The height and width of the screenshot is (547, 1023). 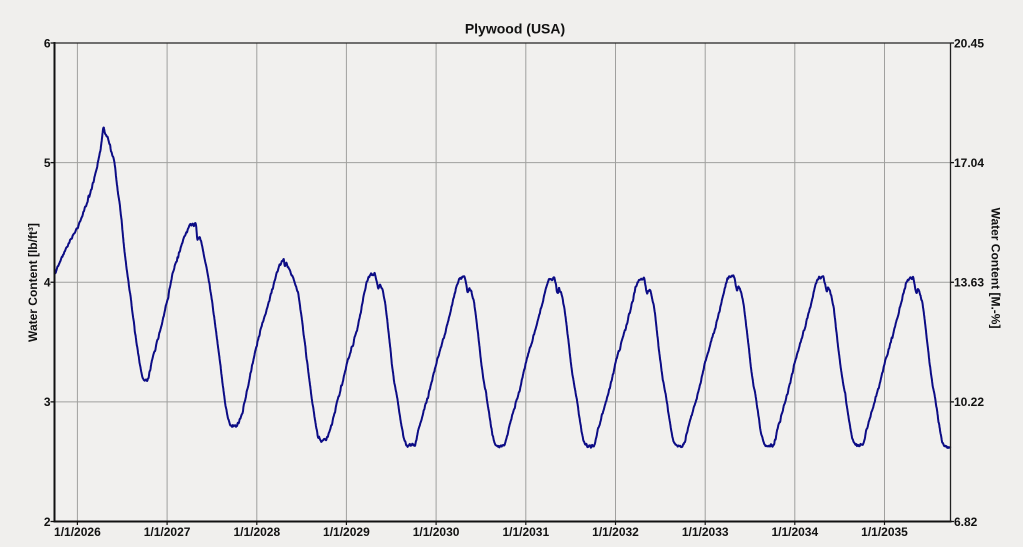 I want to click on svg-text: 17.04, so click(x=969, y=163).